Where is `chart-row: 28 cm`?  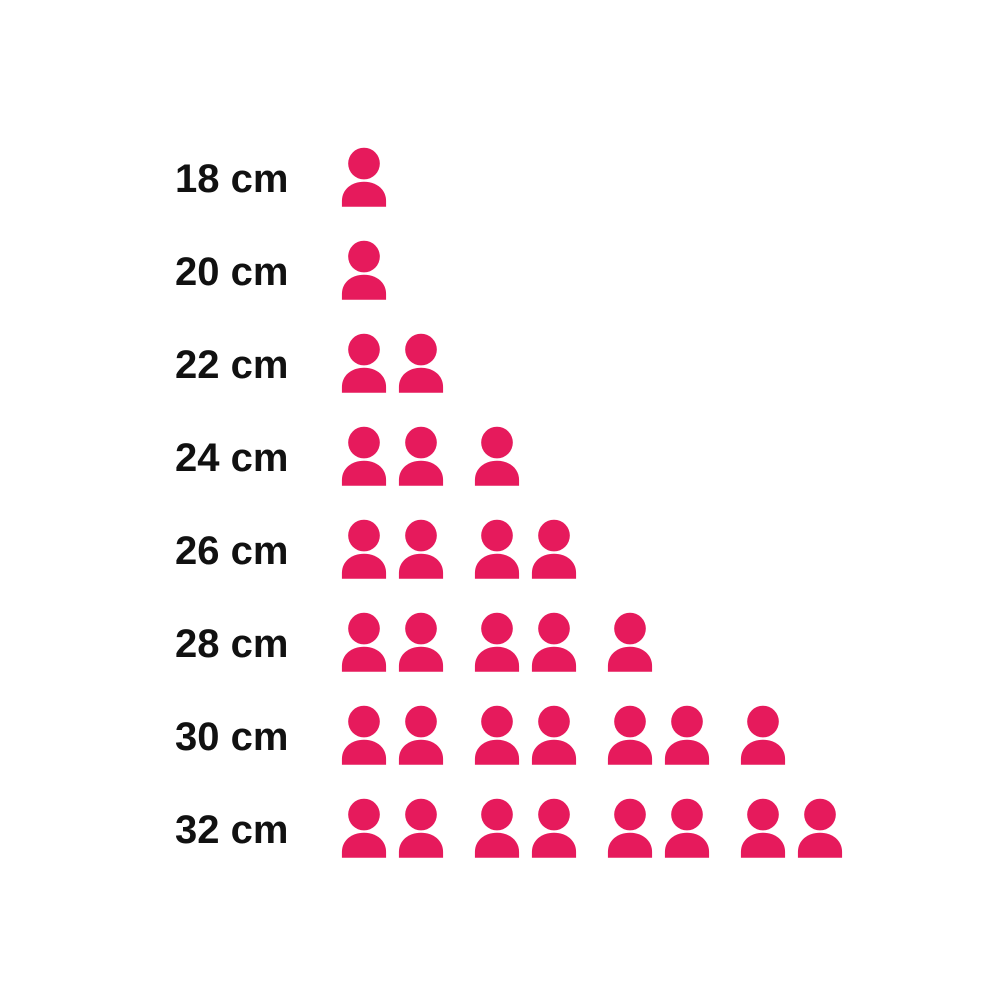
chart-row: 28 cm is located at coordinates (509, 641).